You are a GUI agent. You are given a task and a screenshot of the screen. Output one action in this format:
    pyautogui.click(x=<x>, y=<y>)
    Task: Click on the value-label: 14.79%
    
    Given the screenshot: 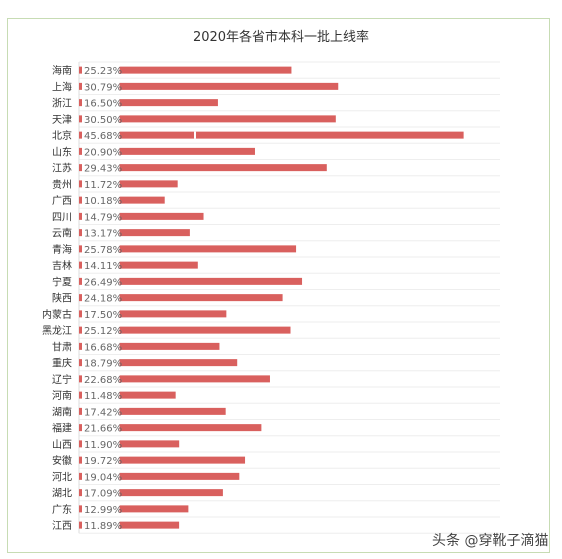 What is the action you would take?
    pyautogui.click(x=103, y=217)
    